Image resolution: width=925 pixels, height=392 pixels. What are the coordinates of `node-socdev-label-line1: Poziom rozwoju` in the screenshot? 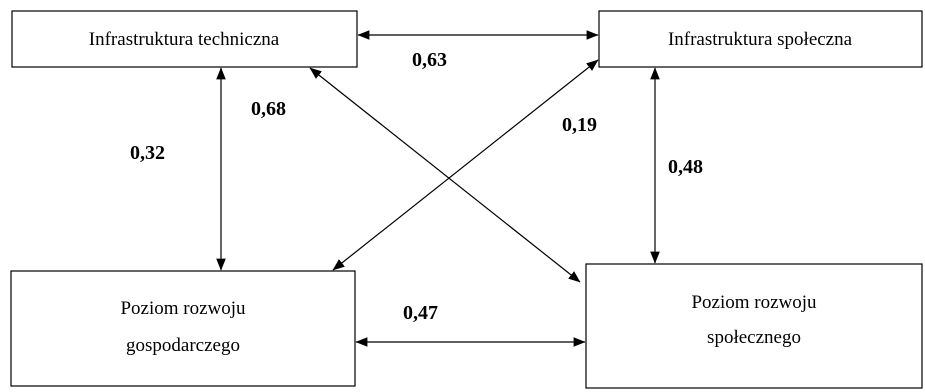 It's located at (754, 302).